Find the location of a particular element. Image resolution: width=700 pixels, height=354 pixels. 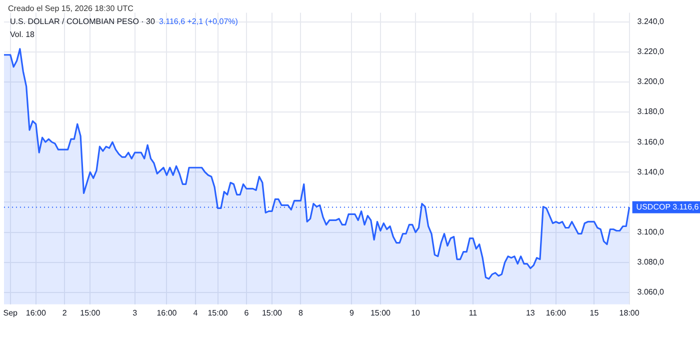

x-tick-label: 15 is located at coordinates (595, 313).